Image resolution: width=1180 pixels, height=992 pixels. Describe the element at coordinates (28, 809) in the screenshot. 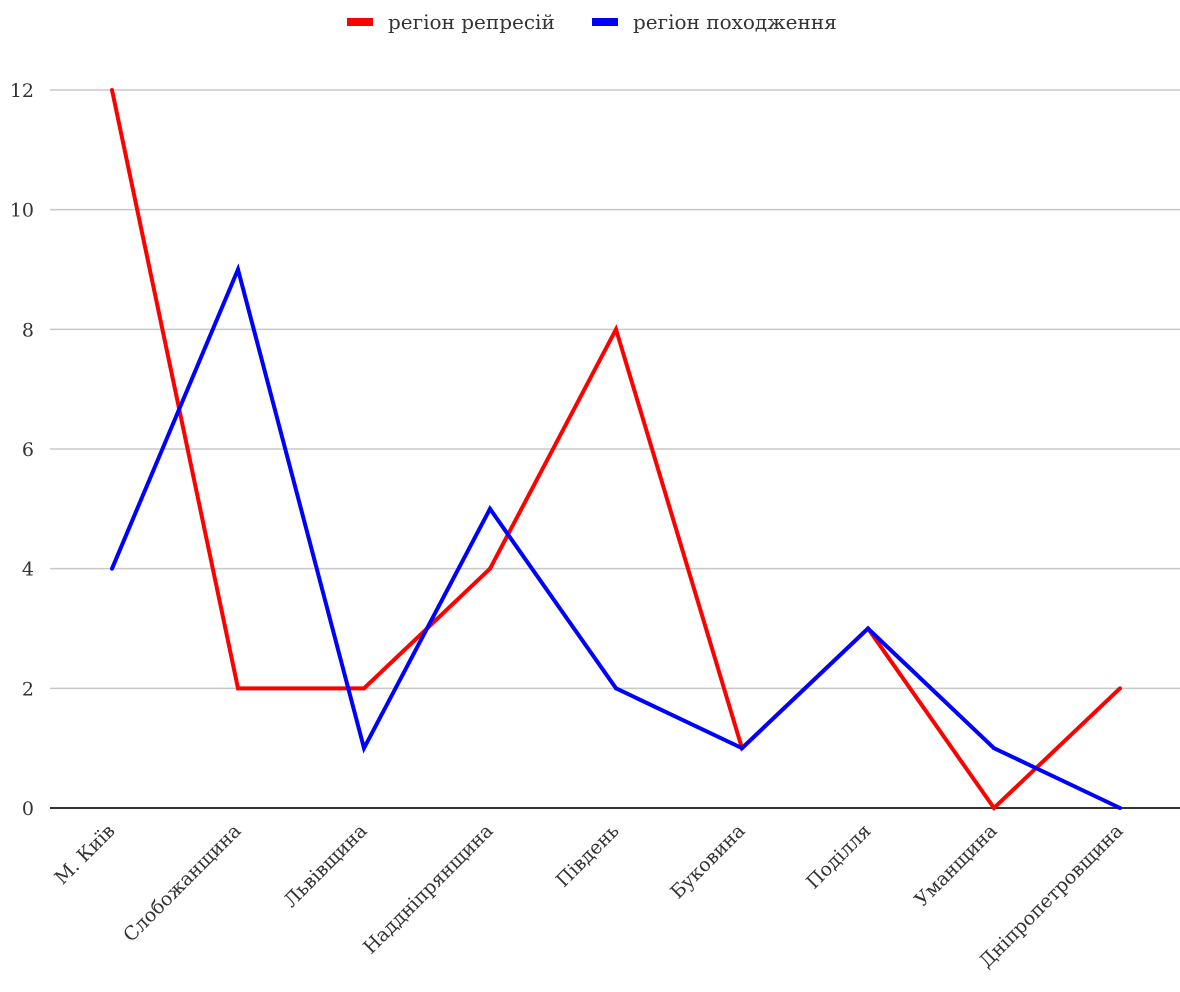

I see `y-tick-label: 0` at that location.